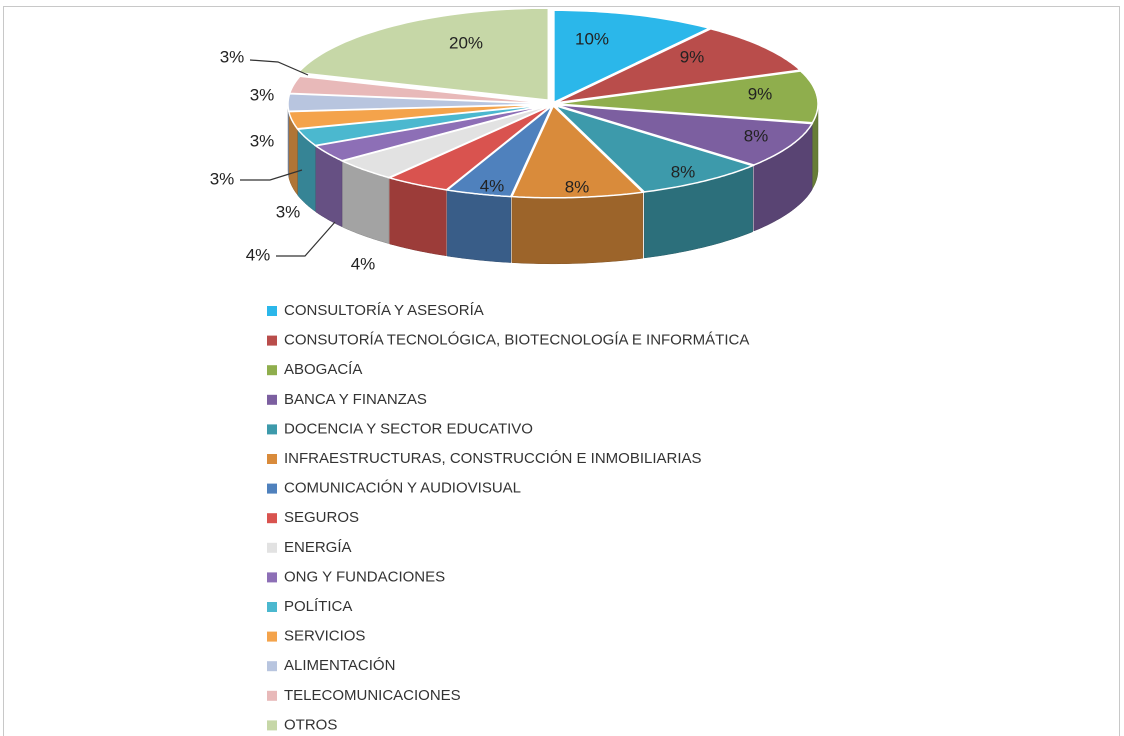  Describe the element at coordinates (384, 310) in the screenshot. I see `legend-label: CONSULTORÍA Y ASESORÍA` at that location.